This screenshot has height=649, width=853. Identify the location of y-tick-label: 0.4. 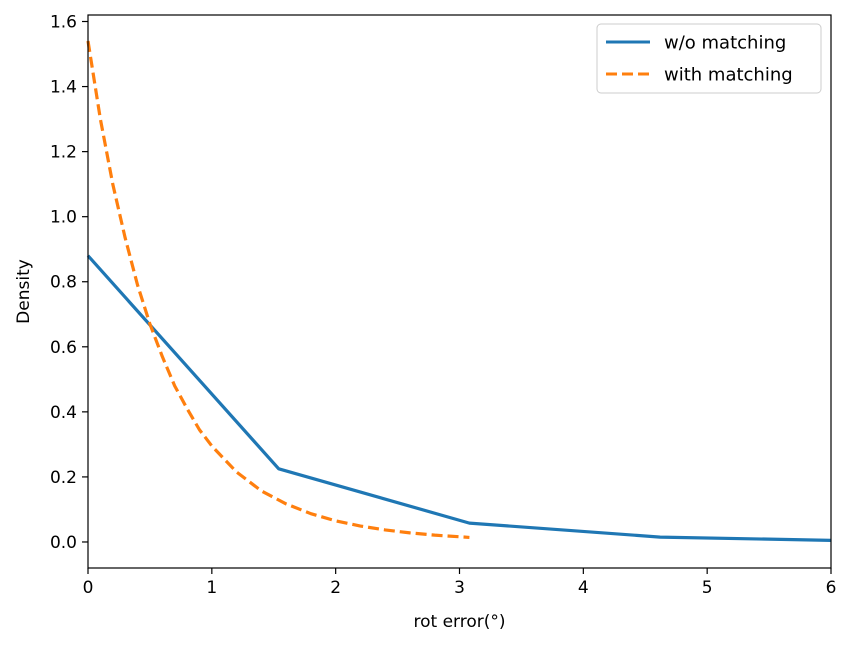
(63, 413).